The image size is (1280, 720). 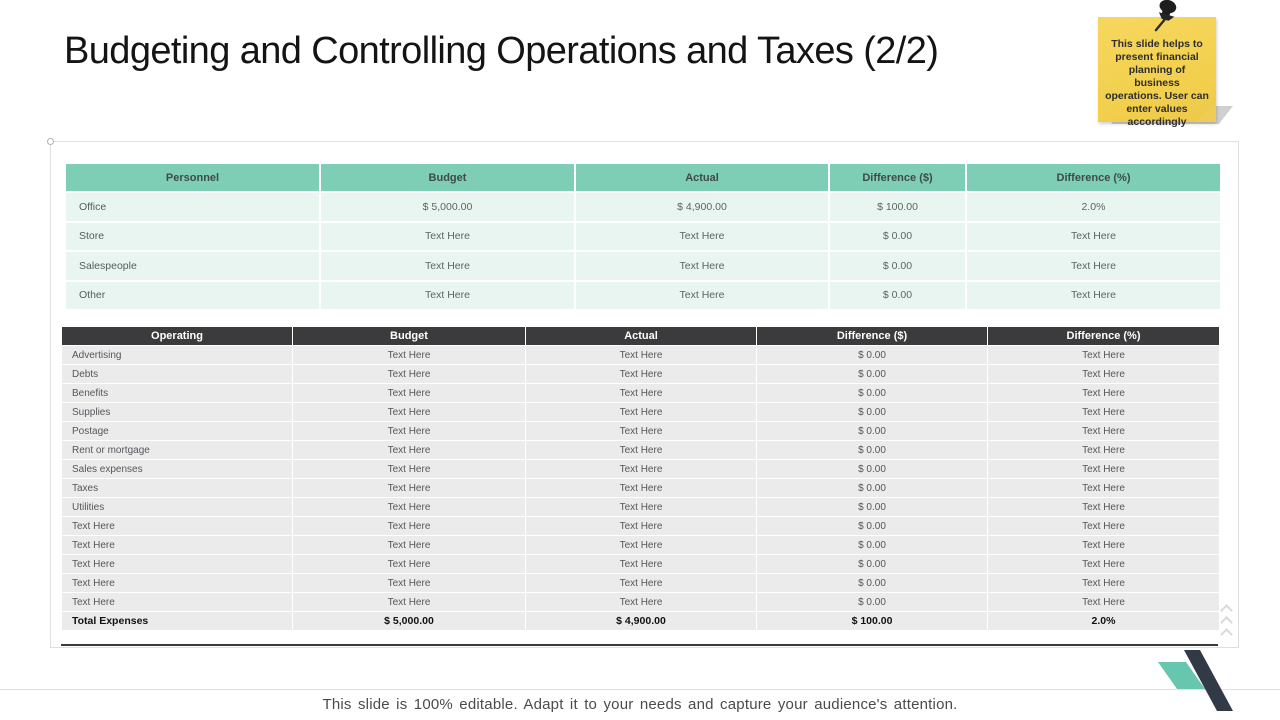 What do you see at coordinates (177, 374) in the screenshot?
I see `row-label: Debts` at bounding box center [177, 374].